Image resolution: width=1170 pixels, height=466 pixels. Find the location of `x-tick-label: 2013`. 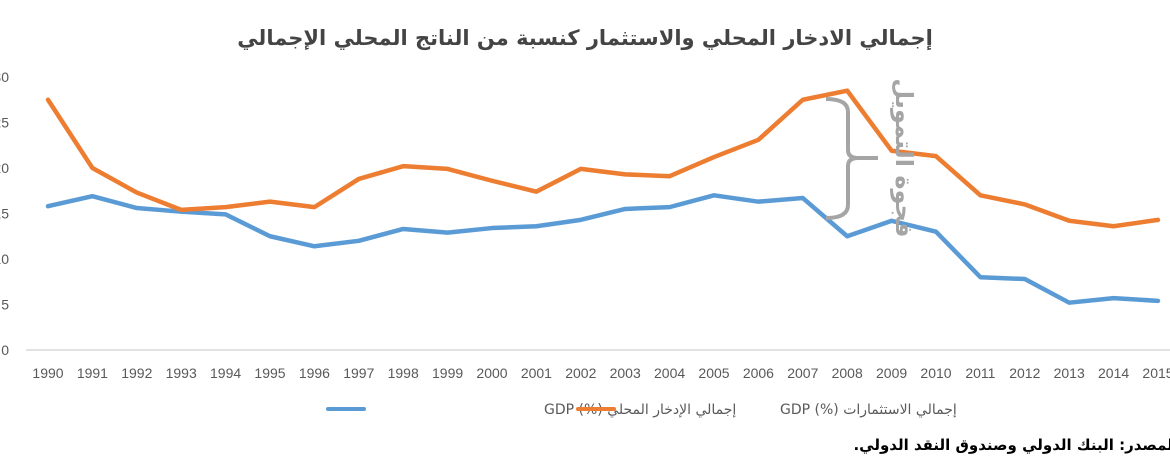

x-tick-label: 2013 is located at coordinates (1069, 373).